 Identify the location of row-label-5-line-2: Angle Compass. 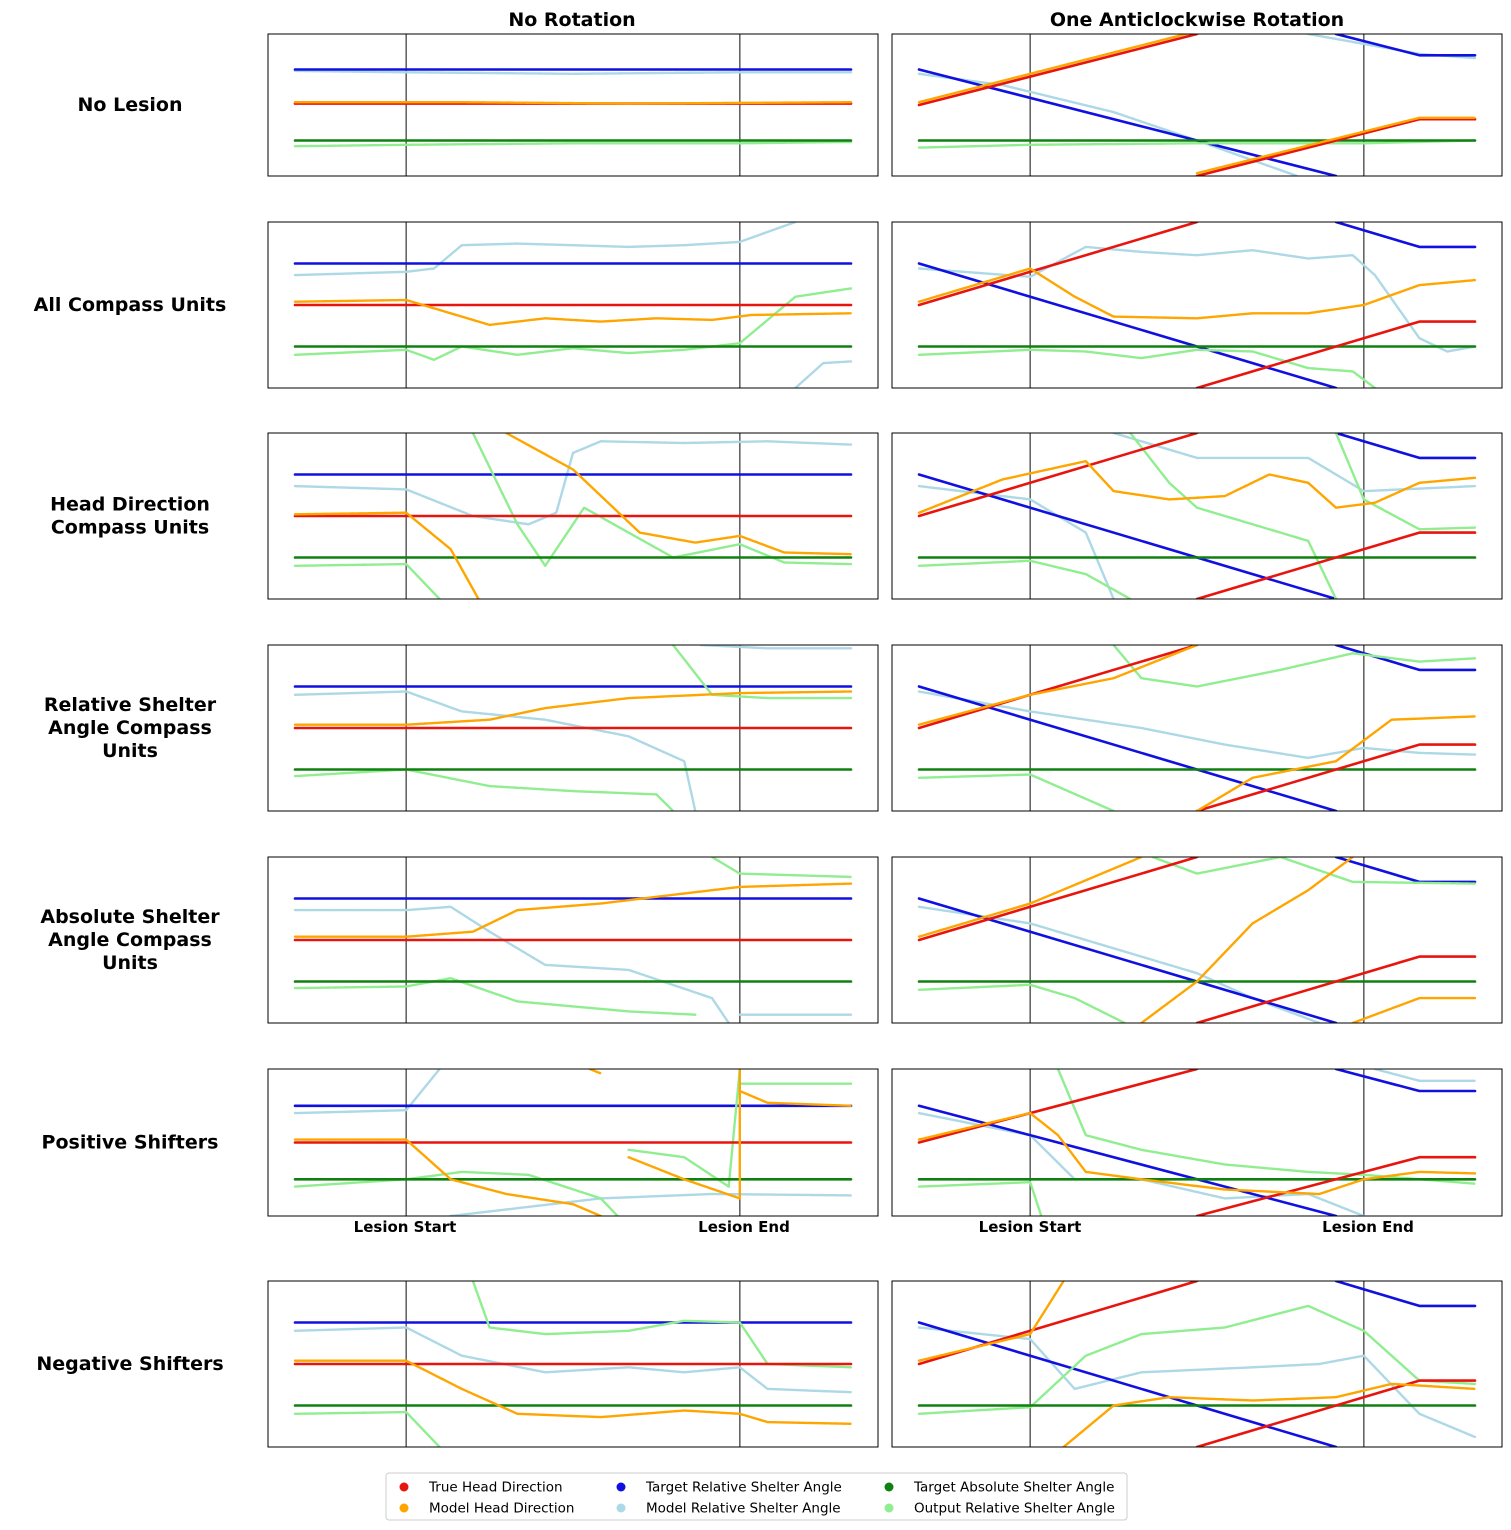
(130, 940).